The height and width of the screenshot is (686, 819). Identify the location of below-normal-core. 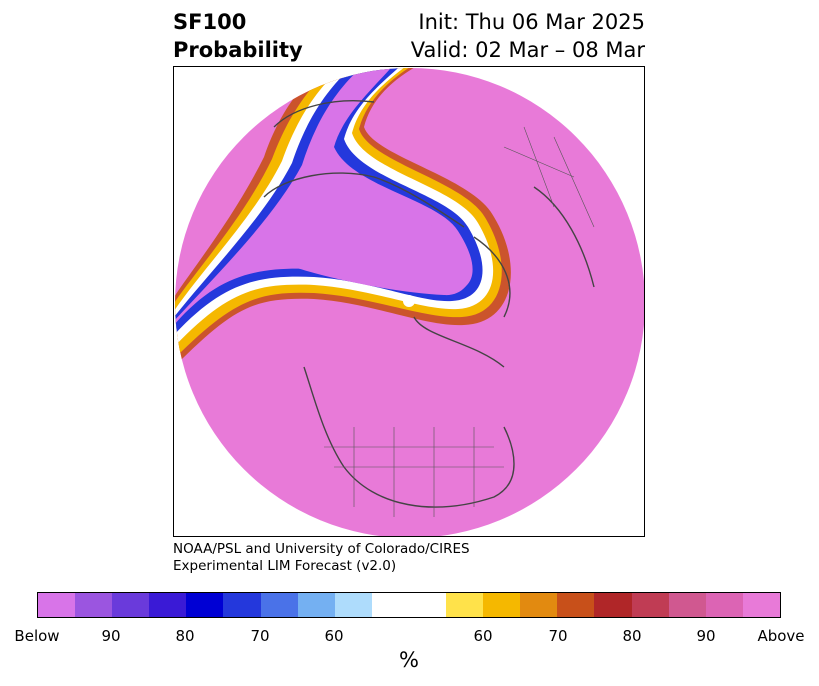
(369, 251).